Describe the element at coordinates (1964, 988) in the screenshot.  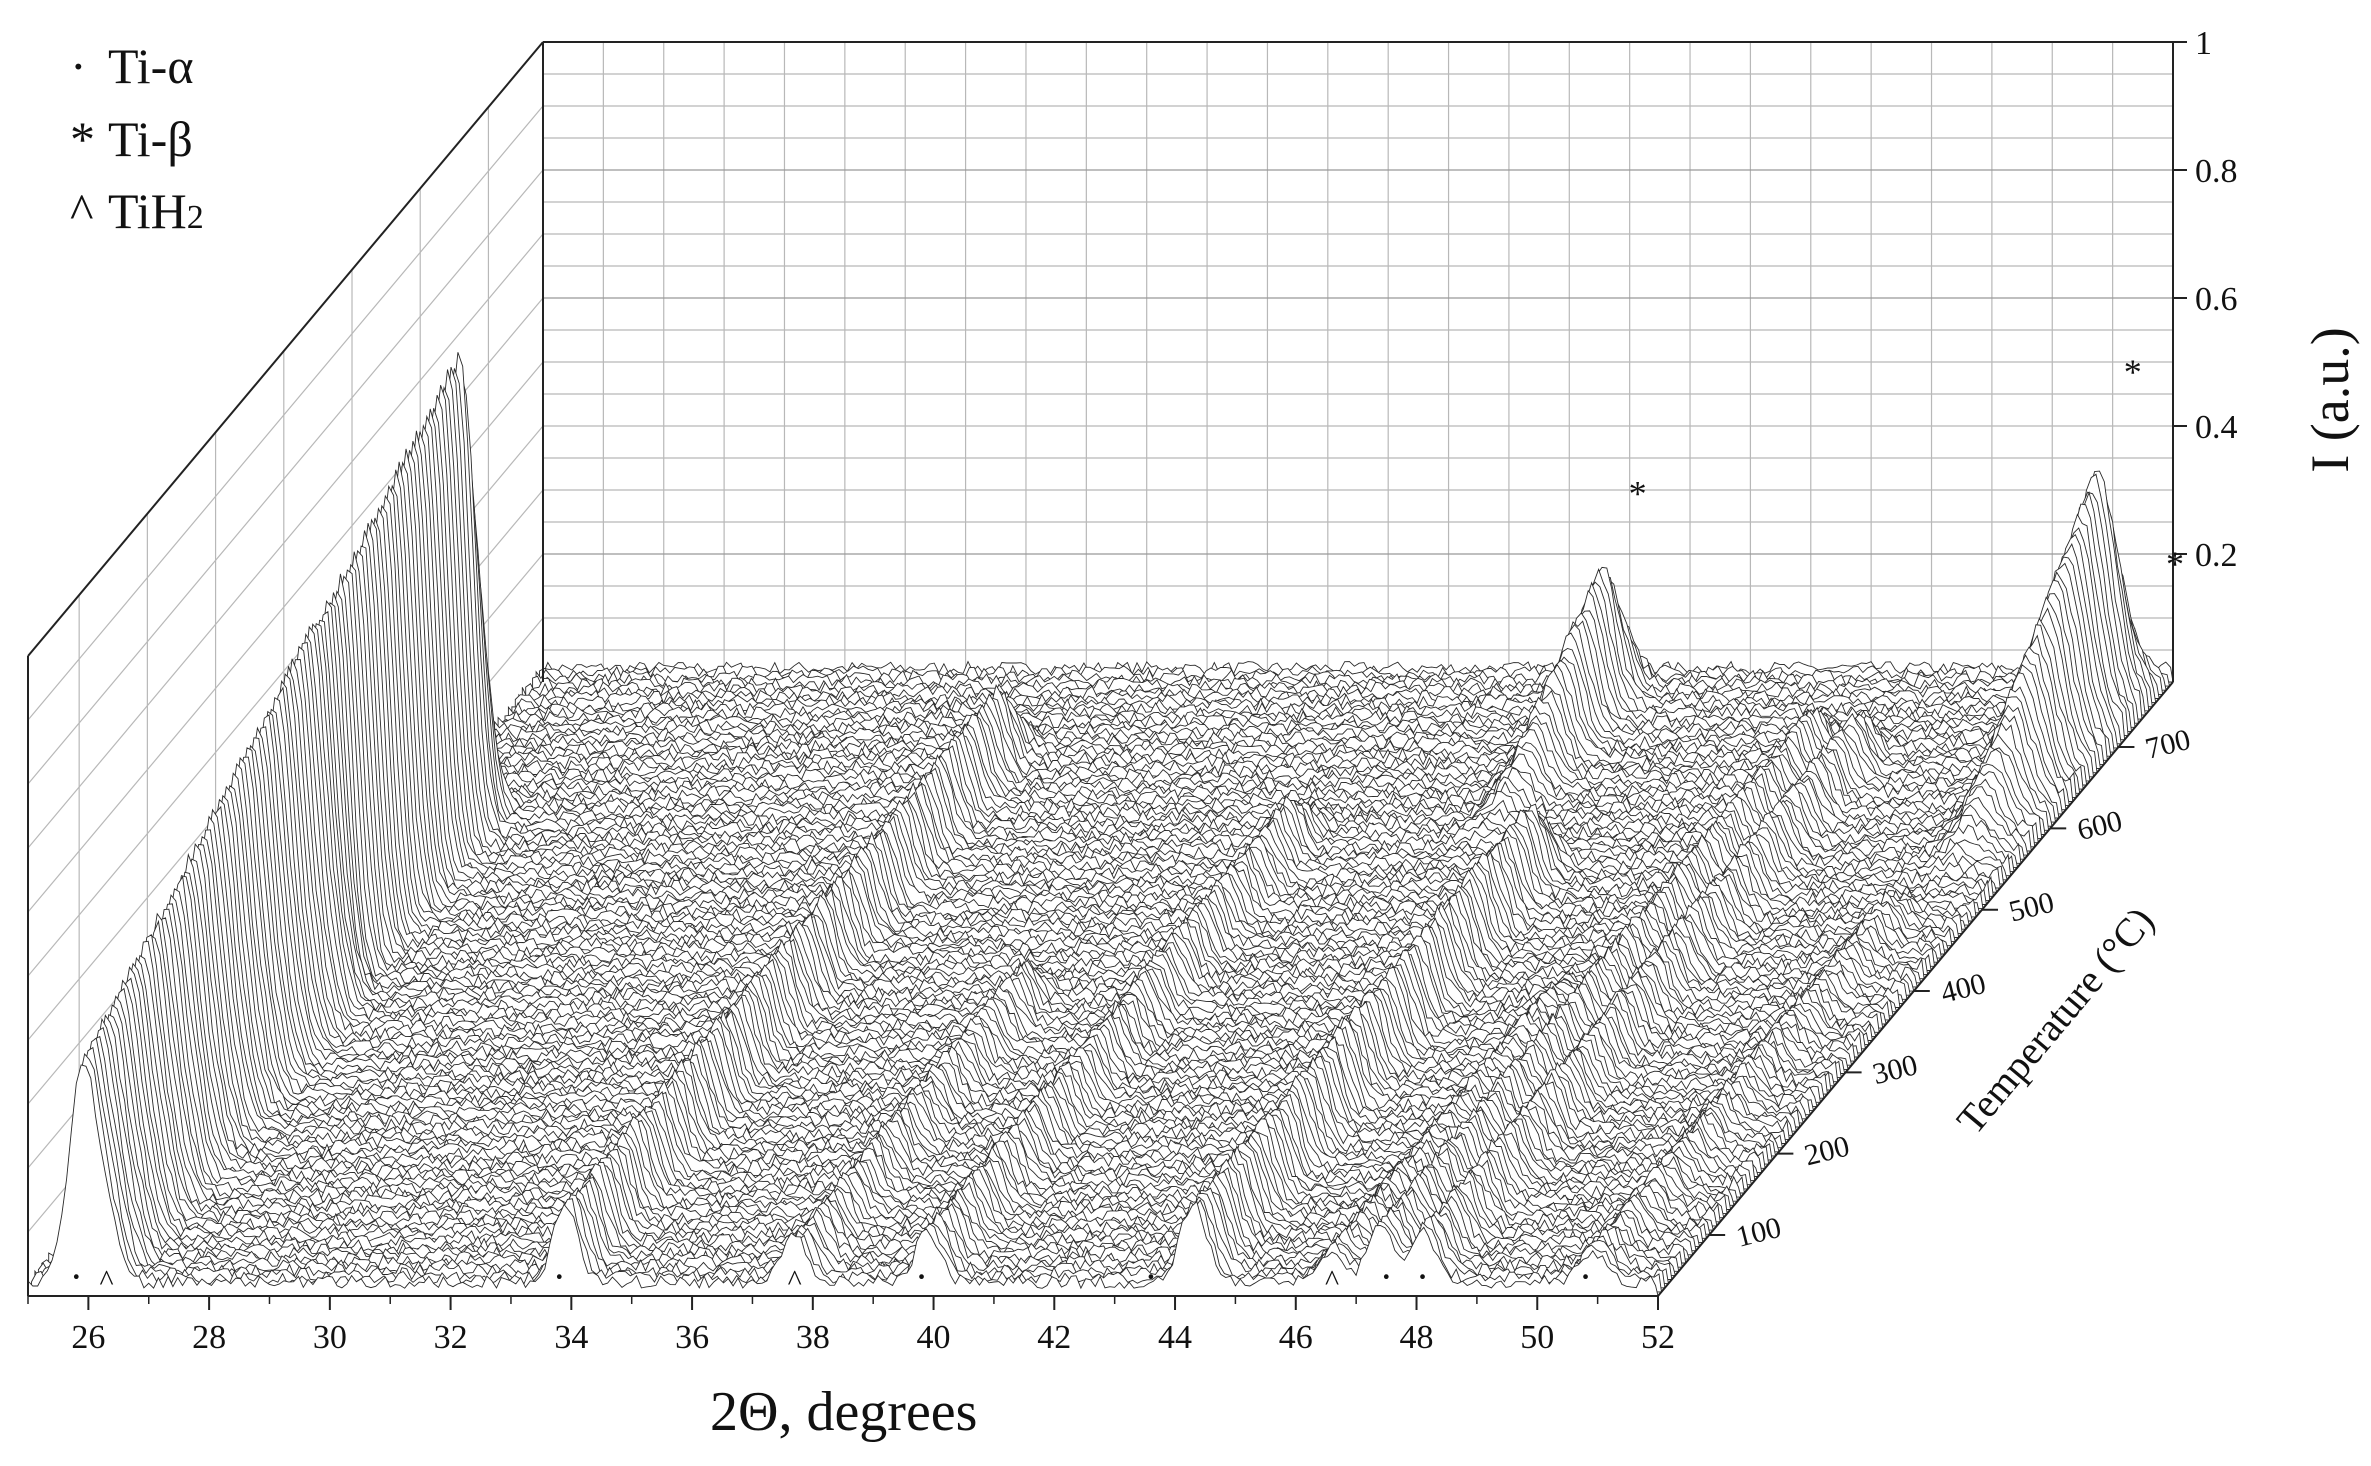
I see `temperature-tick-label: 400` at that location.